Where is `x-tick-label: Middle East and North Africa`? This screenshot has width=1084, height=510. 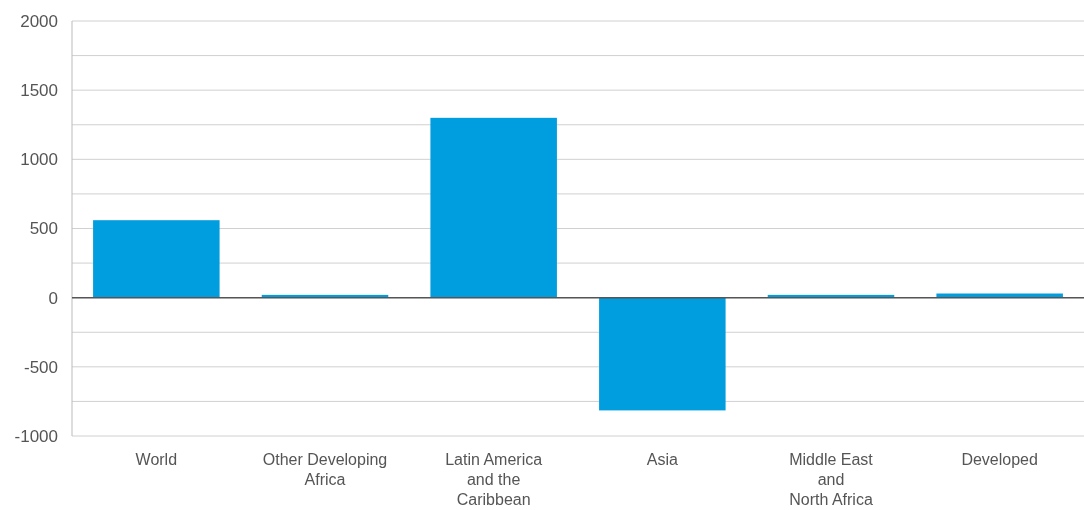 x-tick-label: Middle East and North Africa is located at coordinates (831, 479).